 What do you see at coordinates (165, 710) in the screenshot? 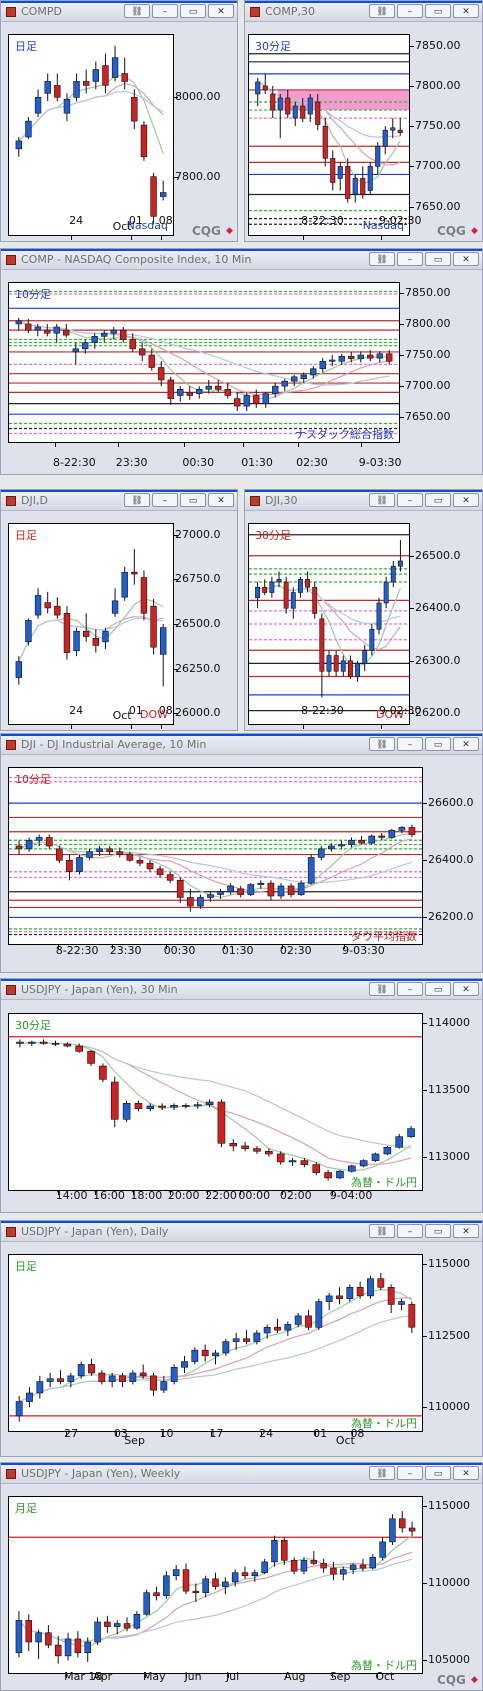
I see `x-axis-tick-label: 08` at bounding box center [165, 710].